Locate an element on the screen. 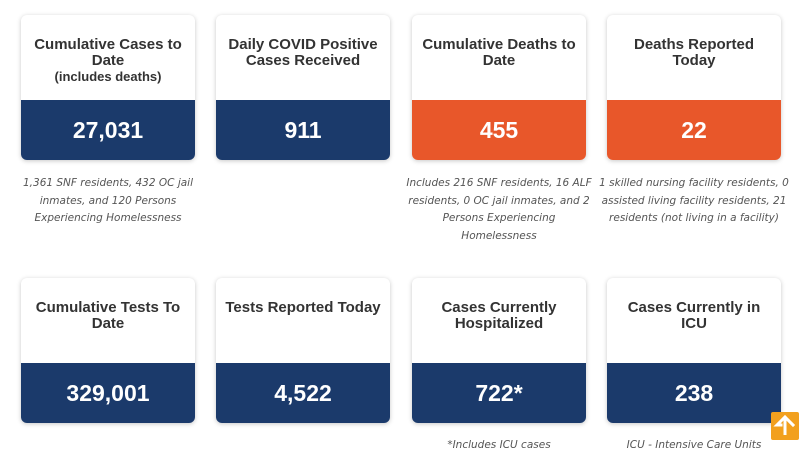  card-title: Cumulative Deaths to Date is located at coordinates (499, 57).